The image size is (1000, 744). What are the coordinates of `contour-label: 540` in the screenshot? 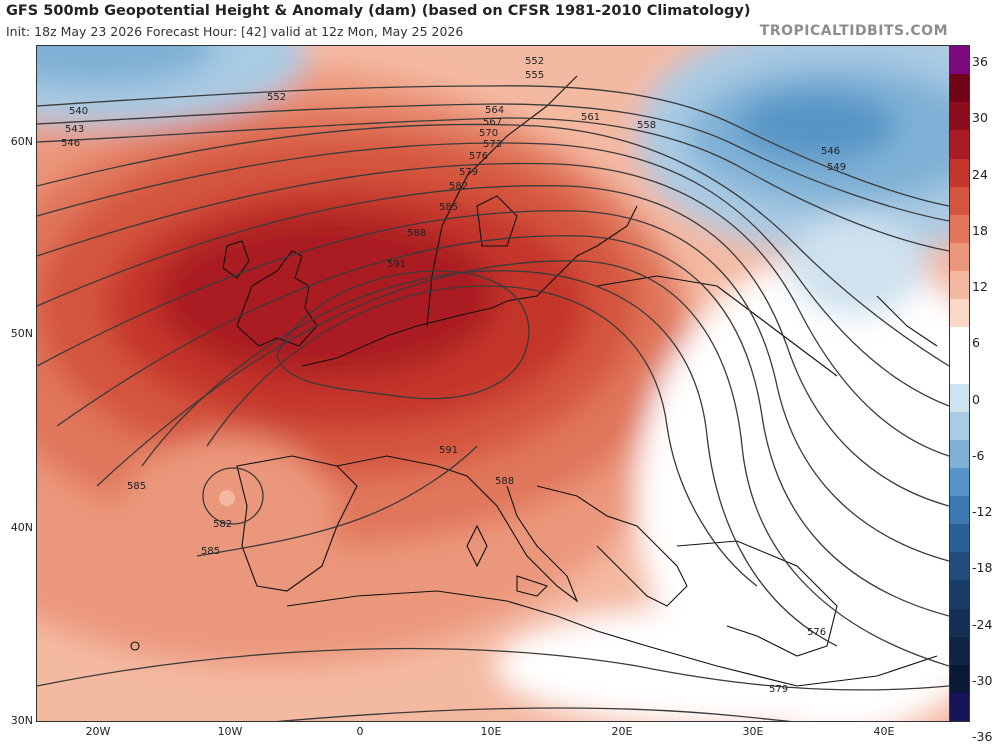 It's located at (78, 111).